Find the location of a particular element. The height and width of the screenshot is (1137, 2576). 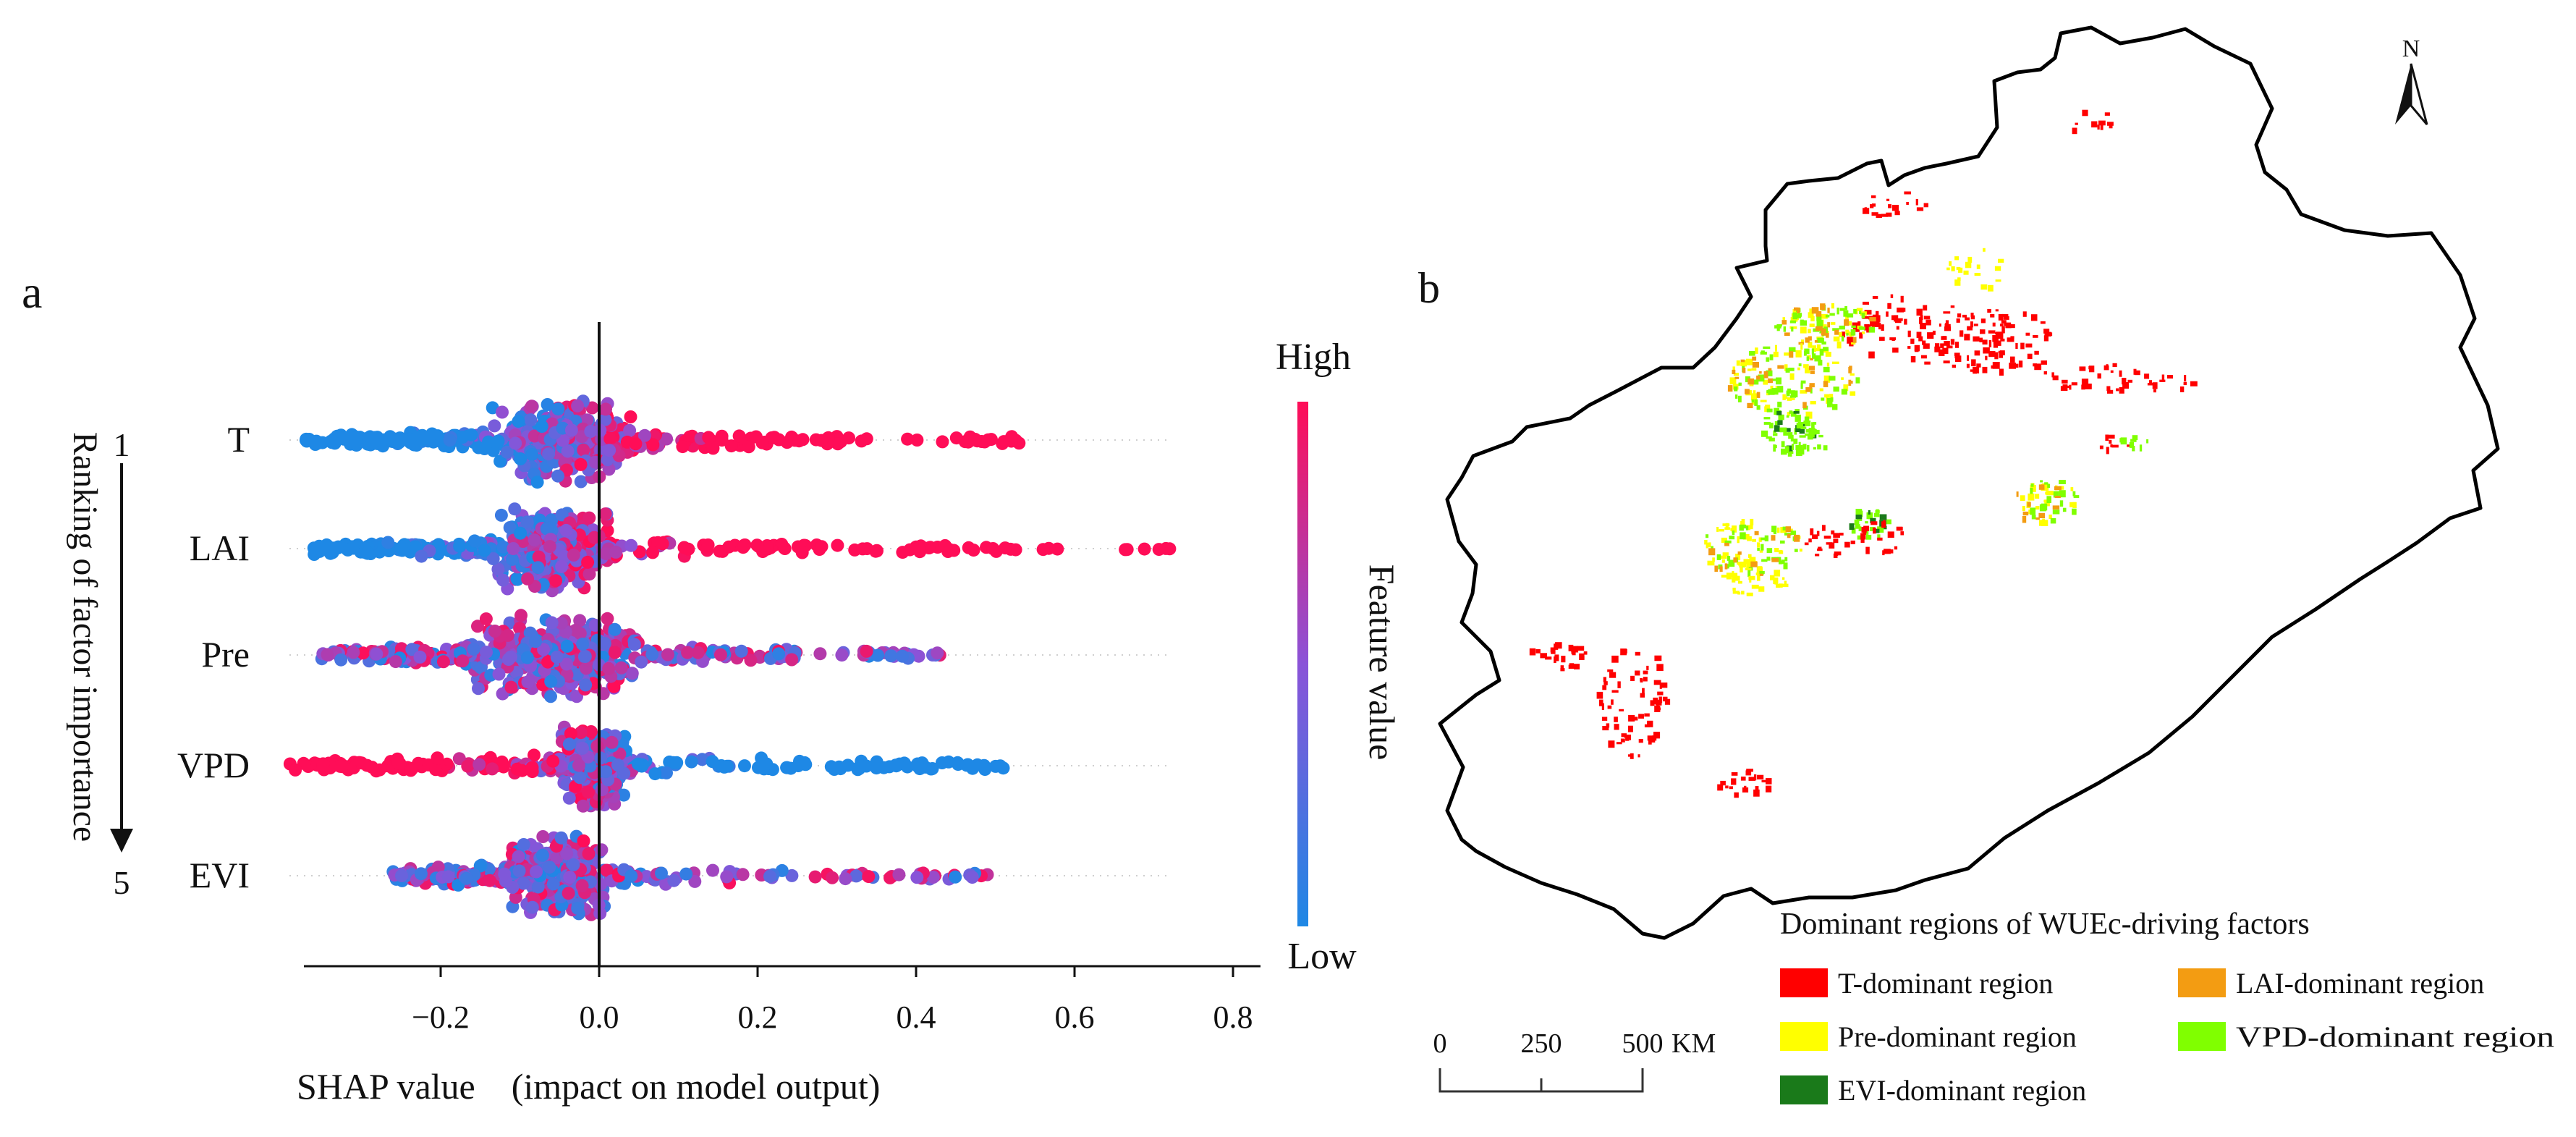

legend-swatch-evi is located at coordinates (1804, 1089).